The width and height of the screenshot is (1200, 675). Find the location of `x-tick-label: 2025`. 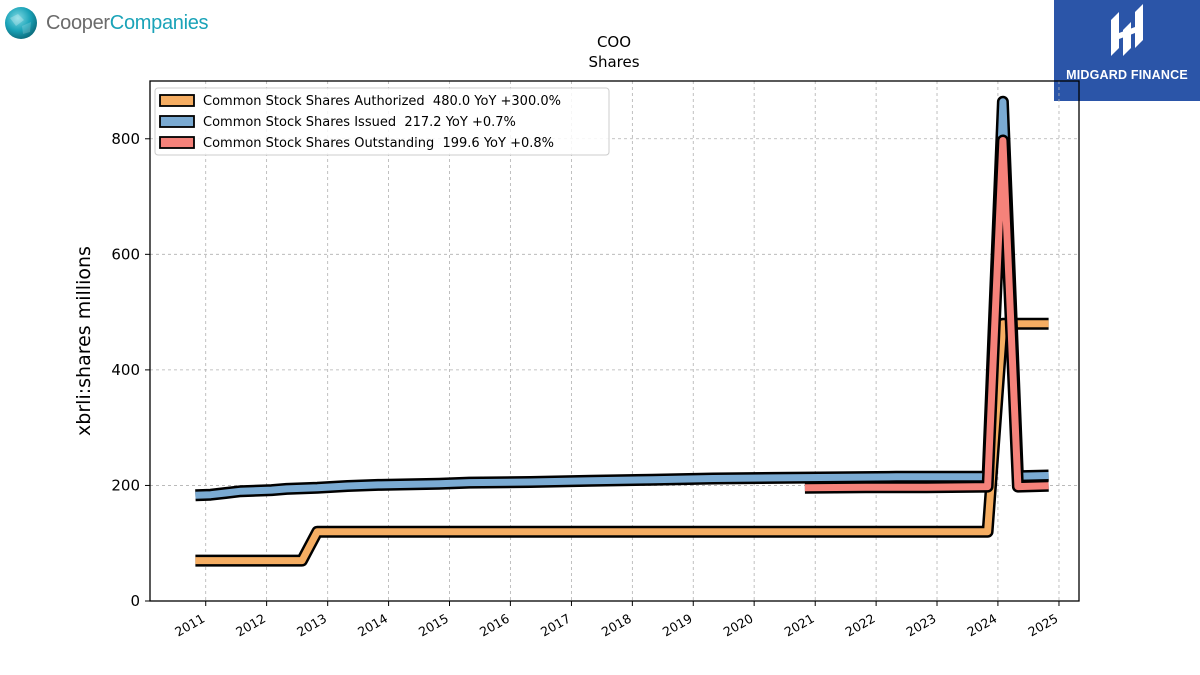

x-tick-label: 2025 is located at coordinates (1042, 625).